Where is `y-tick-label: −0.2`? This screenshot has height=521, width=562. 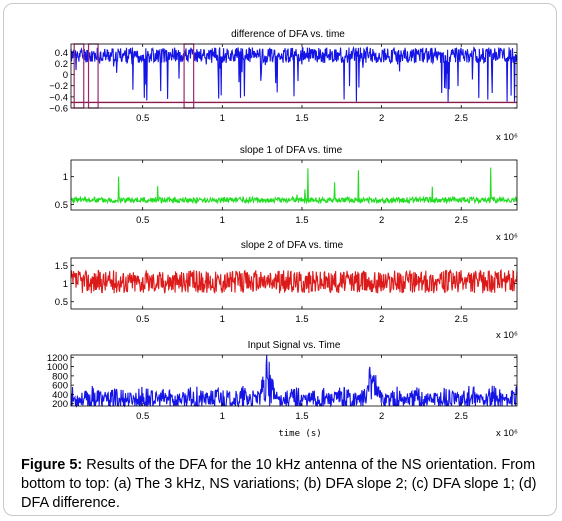
y-tick-label: −0.2 is located at coordinates (58, 86).